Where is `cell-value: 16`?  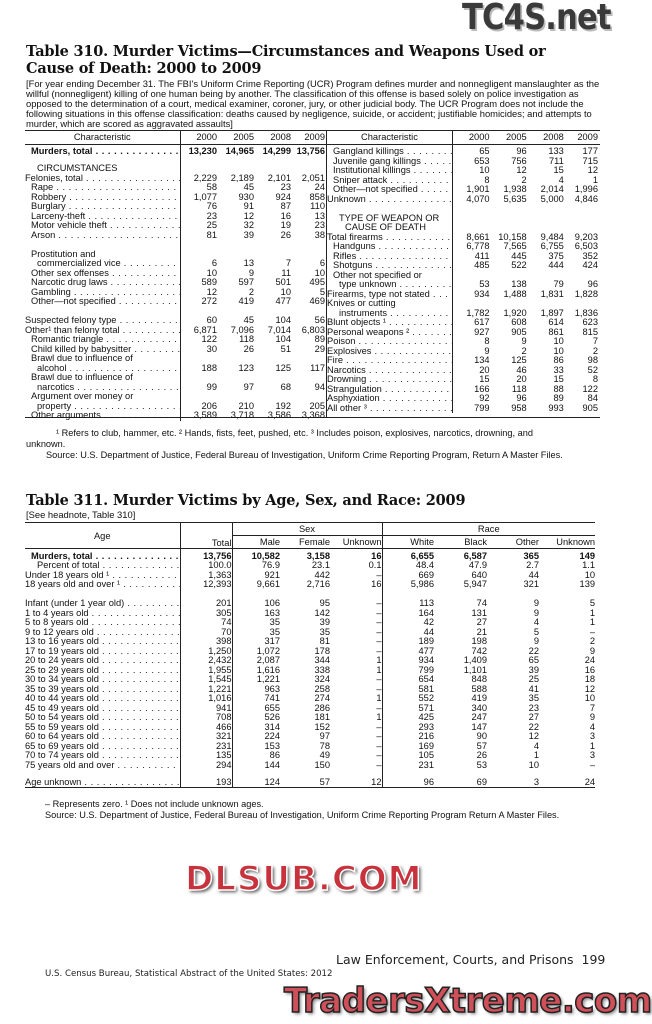
cell-value: 16 is located at coordinates (356, 585).